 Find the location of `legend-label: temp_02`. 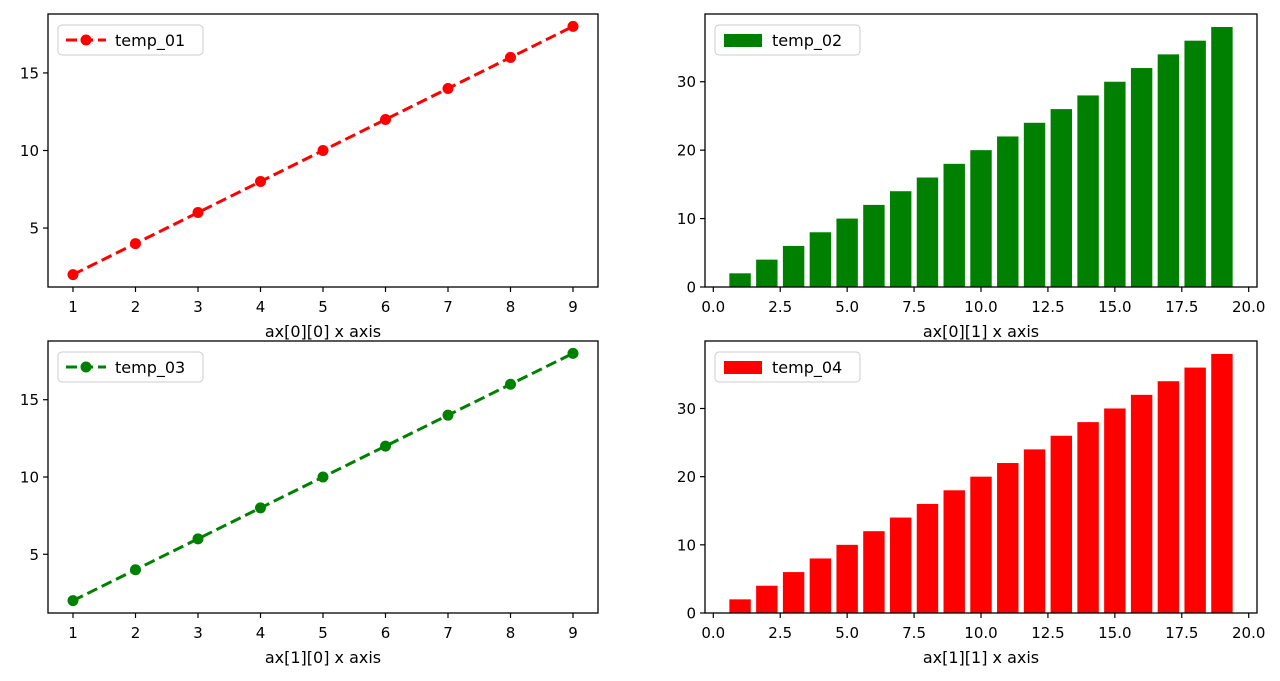

legend-label: temp_02 is located at coordinates (807, 41).